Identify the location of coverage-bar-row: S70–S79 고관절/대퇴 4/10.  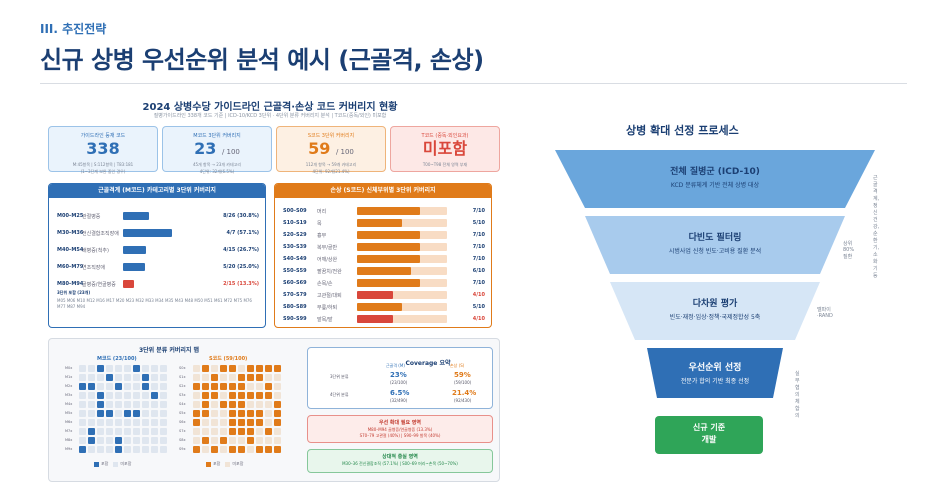
(383, 295).